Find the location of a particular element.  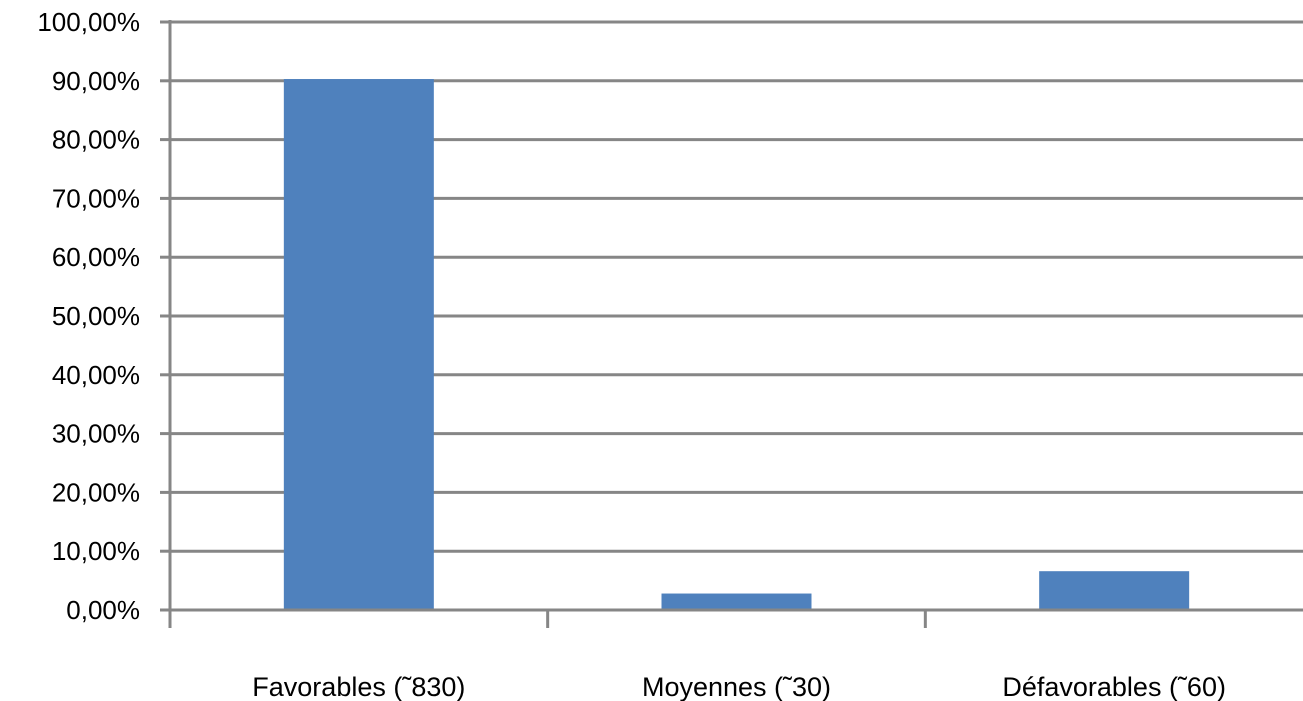

y-tick-label: 80,00% is located at coordinates (96, 140).